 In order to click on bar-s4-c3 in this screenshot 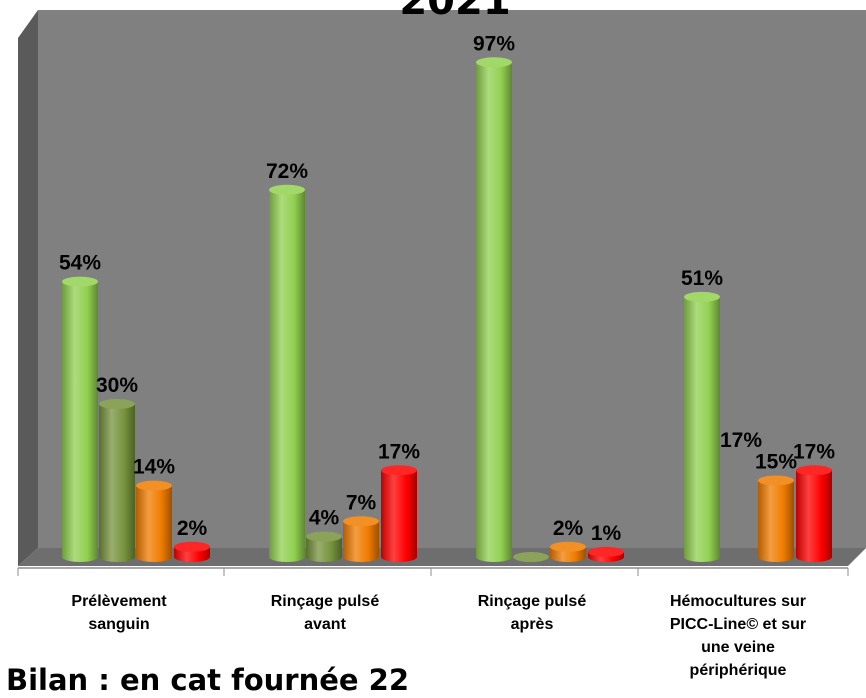, I will do `click(606, 554)`.